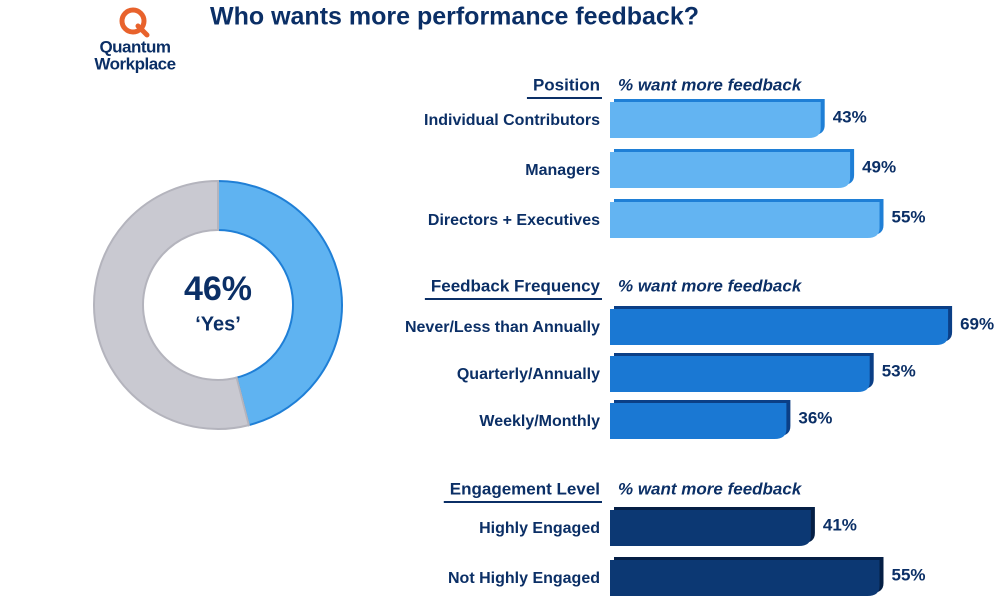  I want to click on category-label: Individual Contributors, so click(512, 120).